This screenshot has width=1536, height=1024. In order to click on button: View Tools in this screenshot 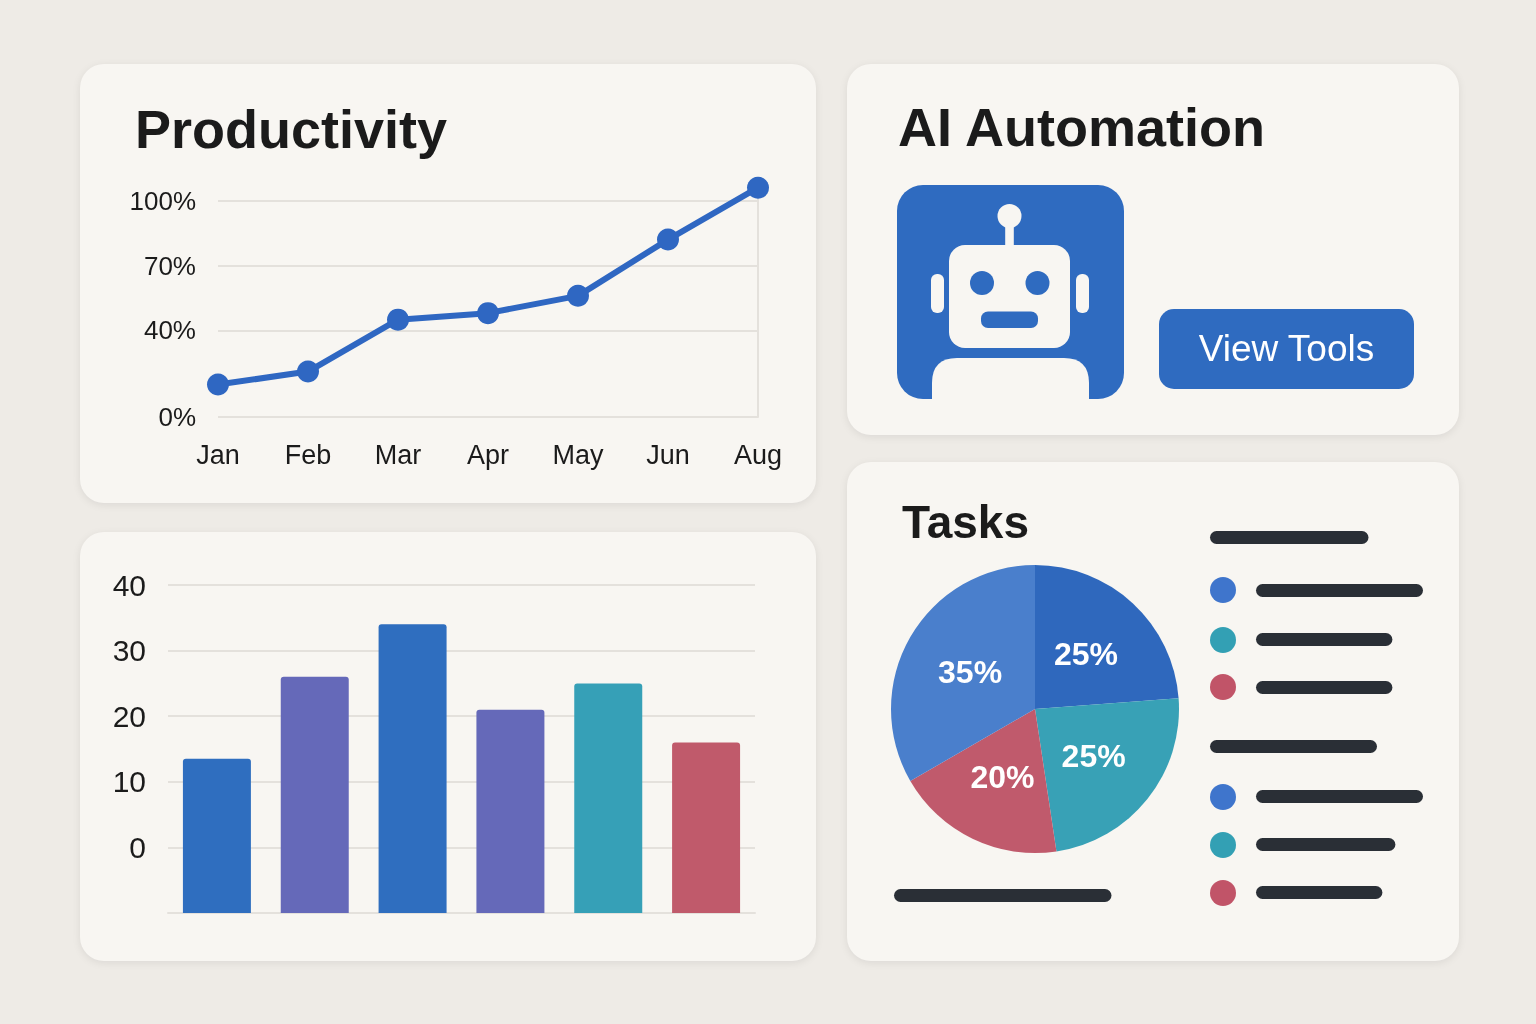, I will do `click(1286, 349)`.